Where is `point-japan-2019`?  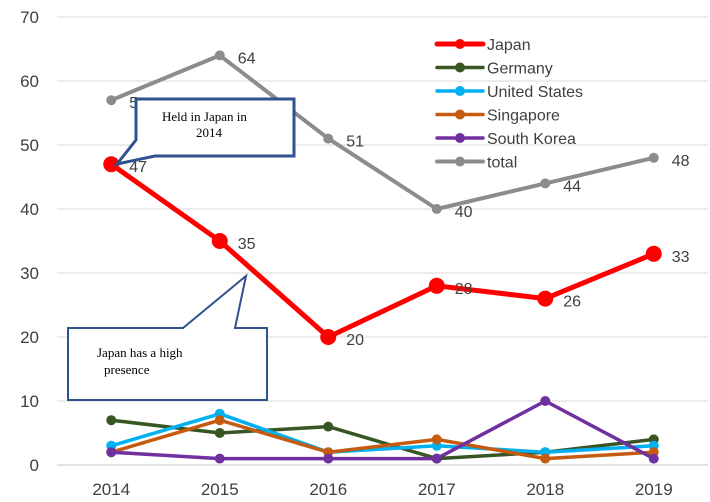
point-japan-2019 is located at coordinates (653, 253).